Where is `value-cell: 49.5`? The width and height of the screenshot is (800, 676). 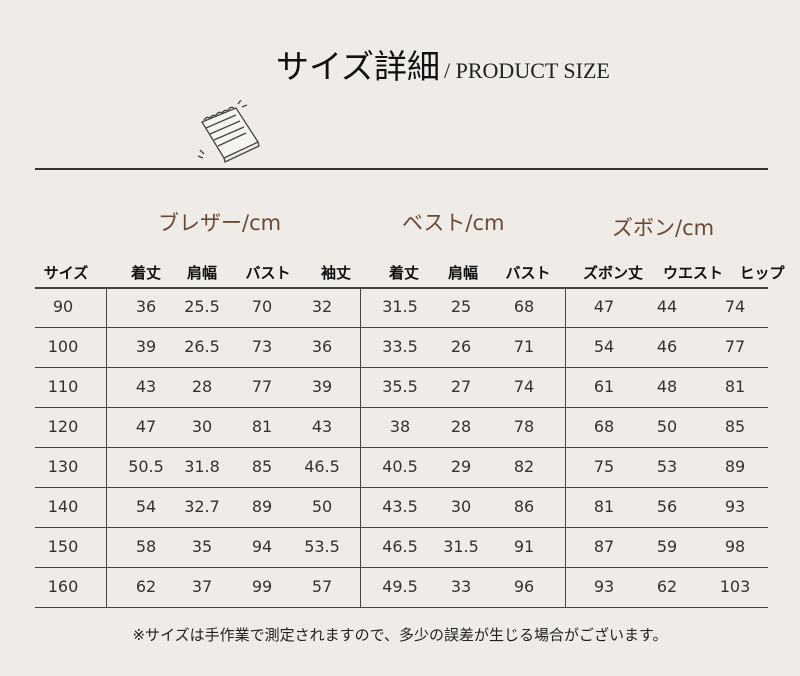 value-cell: 49.5 is located at coordinates (400, 586).